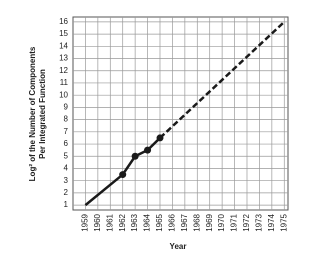  Describe the element at coordinates (63, 94) in the screenshot. I see `y-tick-label: 10` at that location.